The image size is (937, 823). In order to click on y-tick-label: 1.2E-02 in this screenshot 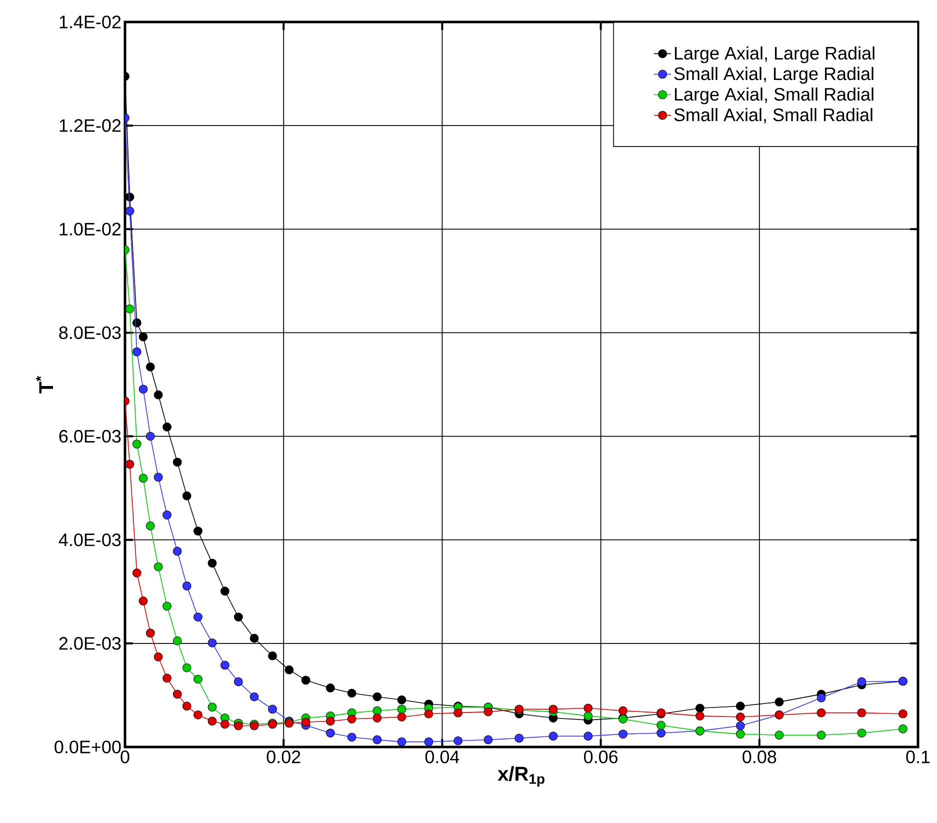, I will do `click(90, 125)`.